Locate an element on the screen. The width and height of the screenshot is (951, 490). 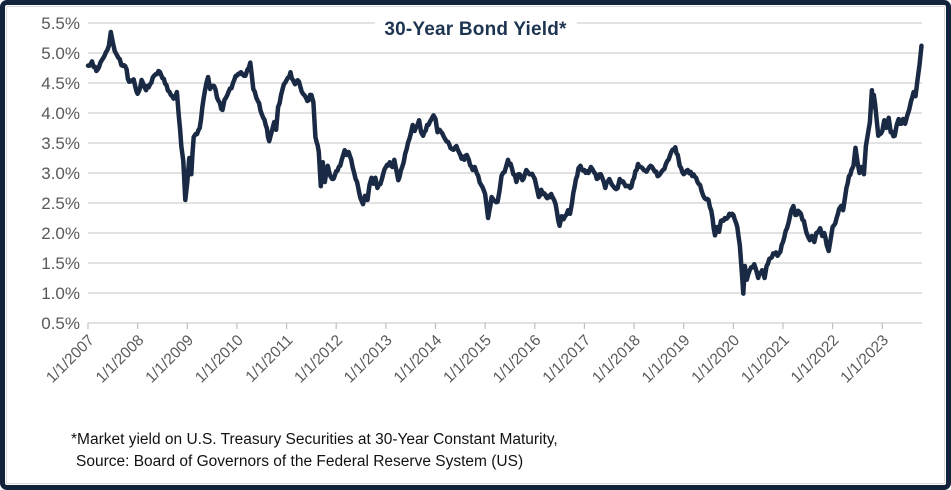
y-axis-label: 3.5% is located at coordinates (60, 143).